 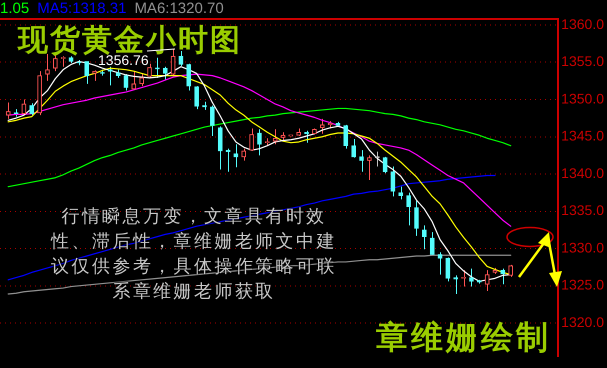 What do you see at coordinates (582, 322) in the screenshot?
I see `y-tick-label: 1320.0` at bounding box center [582, 322].